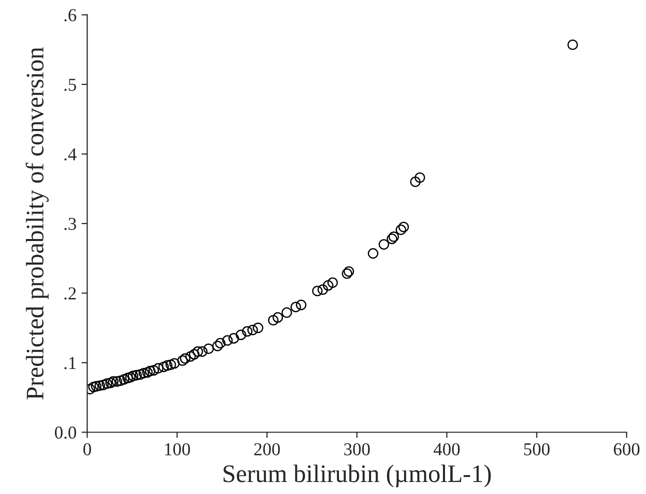 The height and width of the screenshot is (494, 646). I want to click on x-axis-title: Serum bilirubin (µmolL-1), so click(357, 476).